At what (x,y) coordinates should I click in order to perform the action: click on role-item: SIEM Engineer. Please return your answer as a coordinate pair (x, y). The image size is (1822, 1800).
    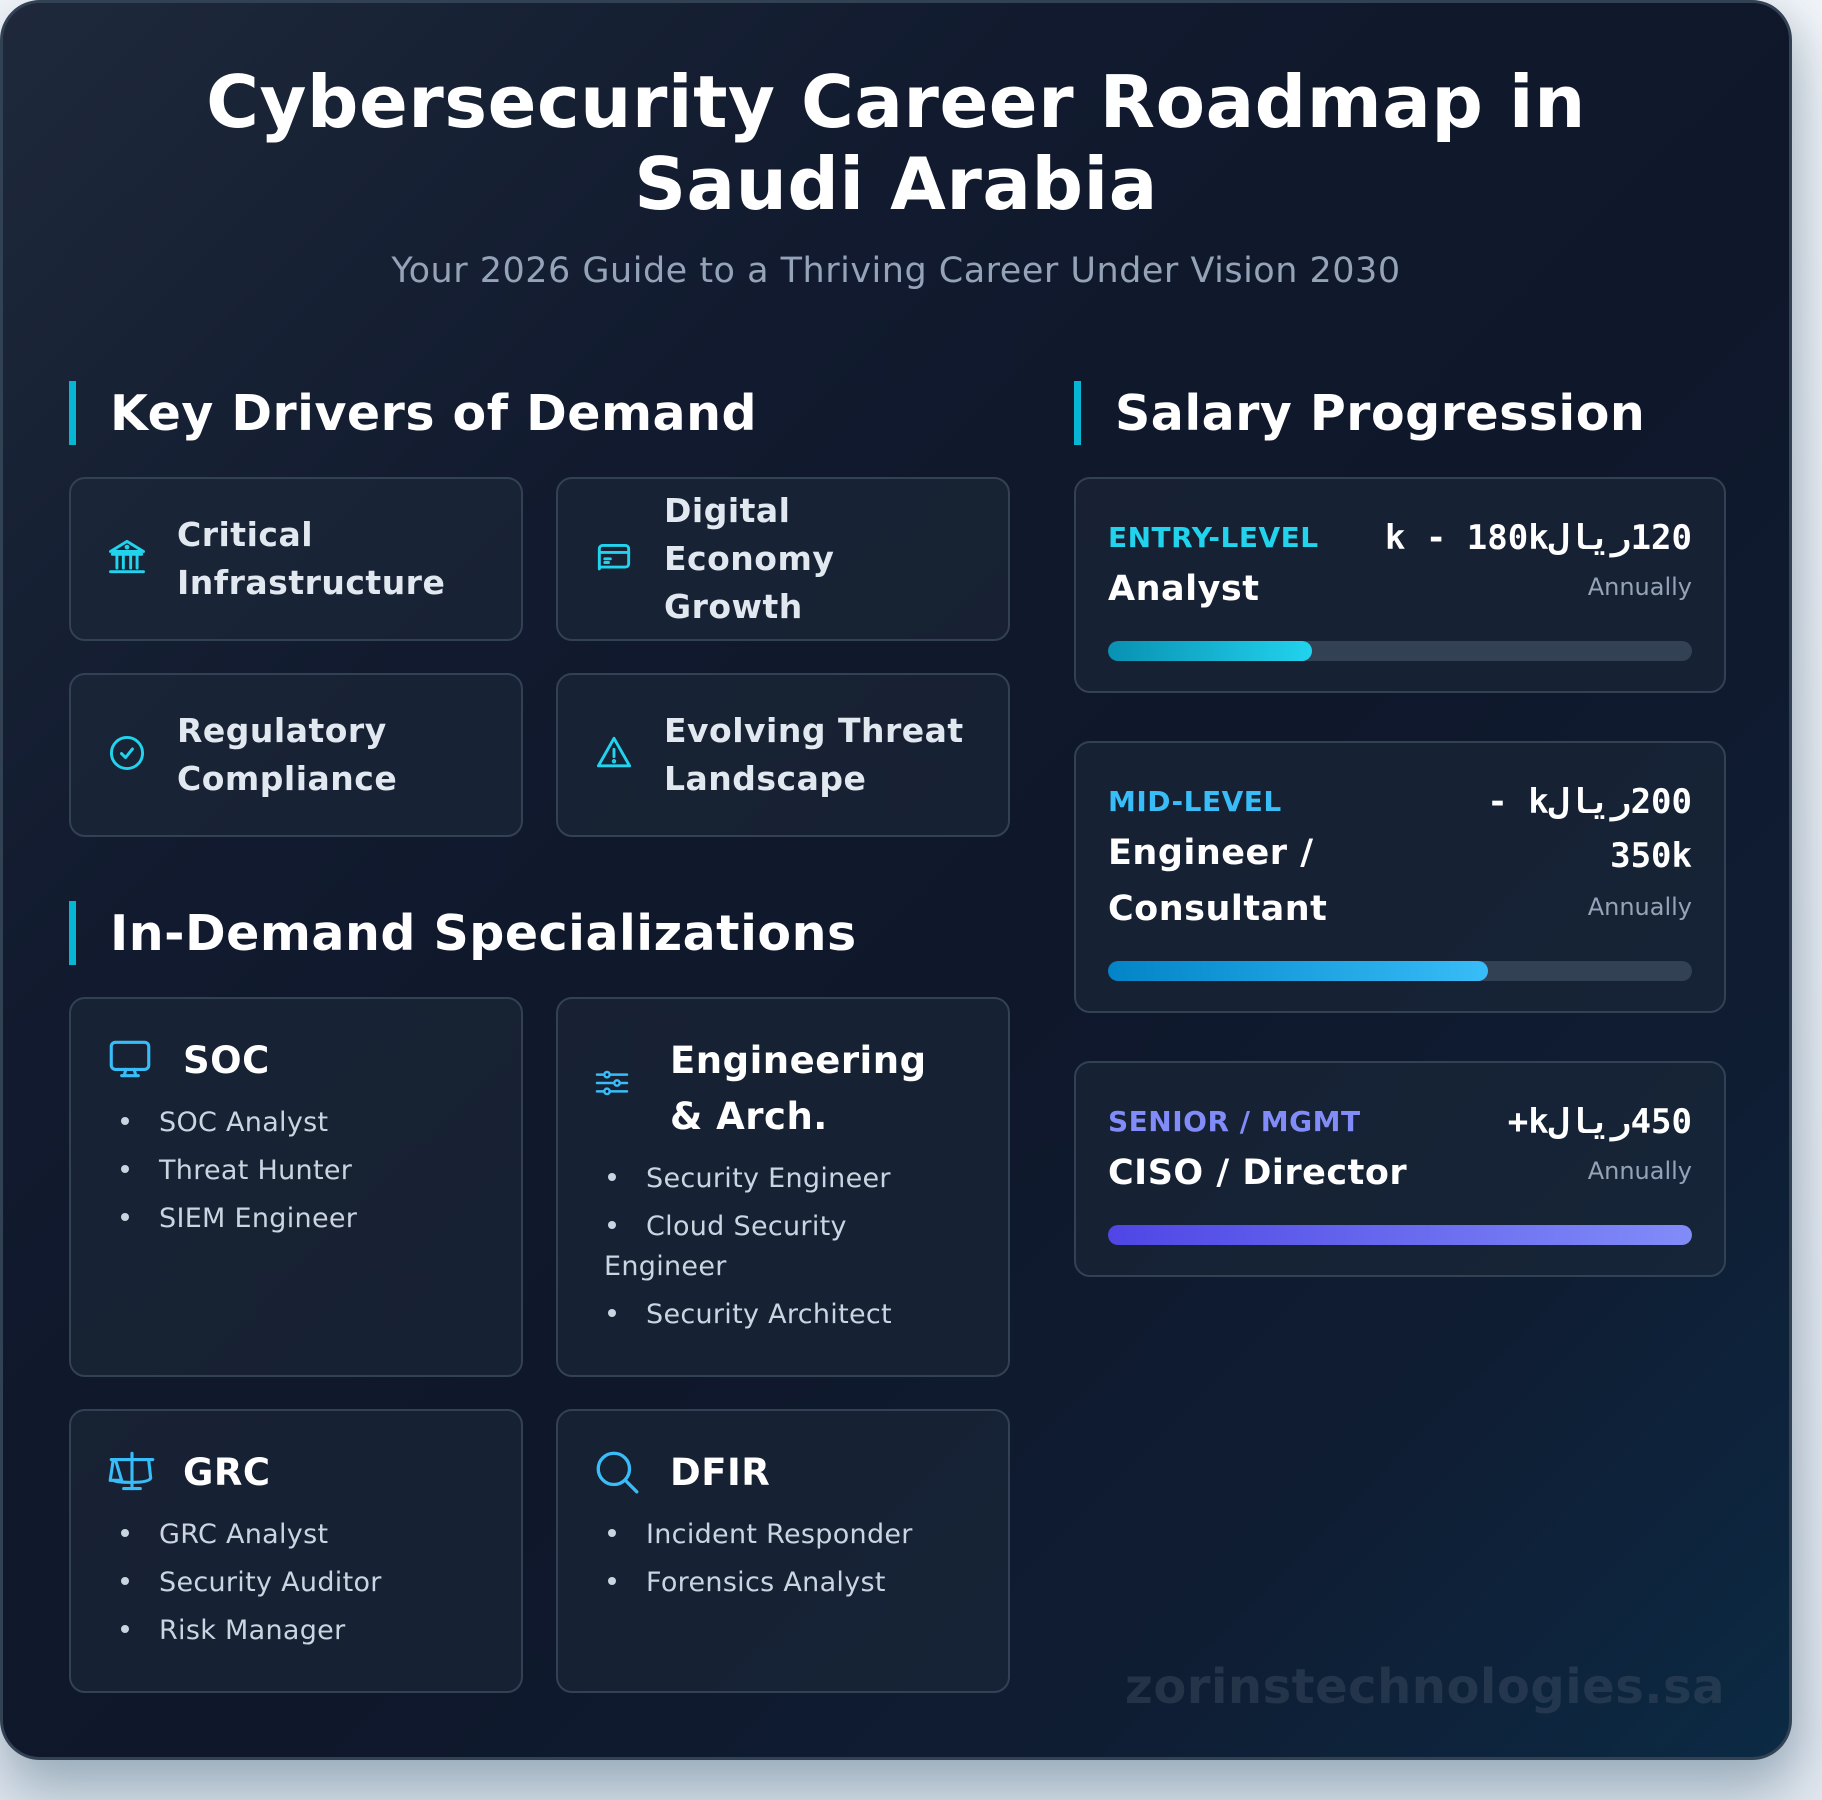
    Looking at the image, I should click on (302, 1219).